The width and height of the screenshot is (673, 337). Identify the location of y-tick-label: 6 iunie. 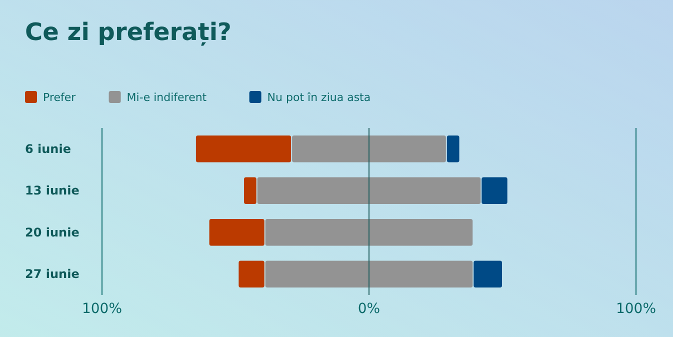
(48, 149).